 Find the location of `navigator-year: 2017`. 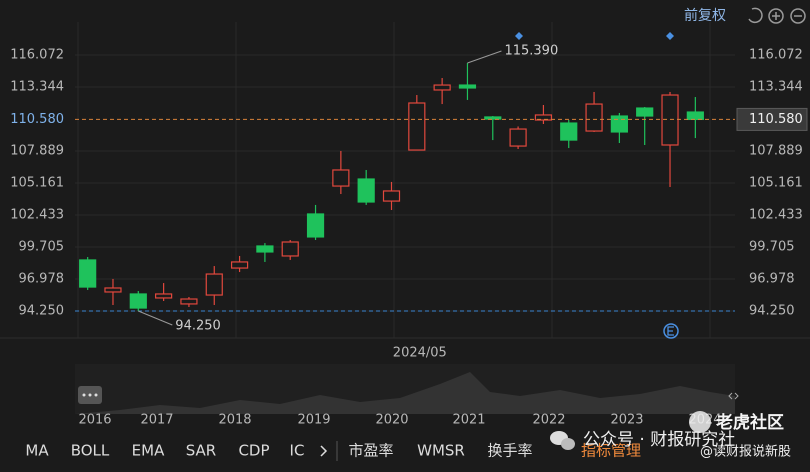

navigator-year: 2017 is located at coordinates (156, 420).